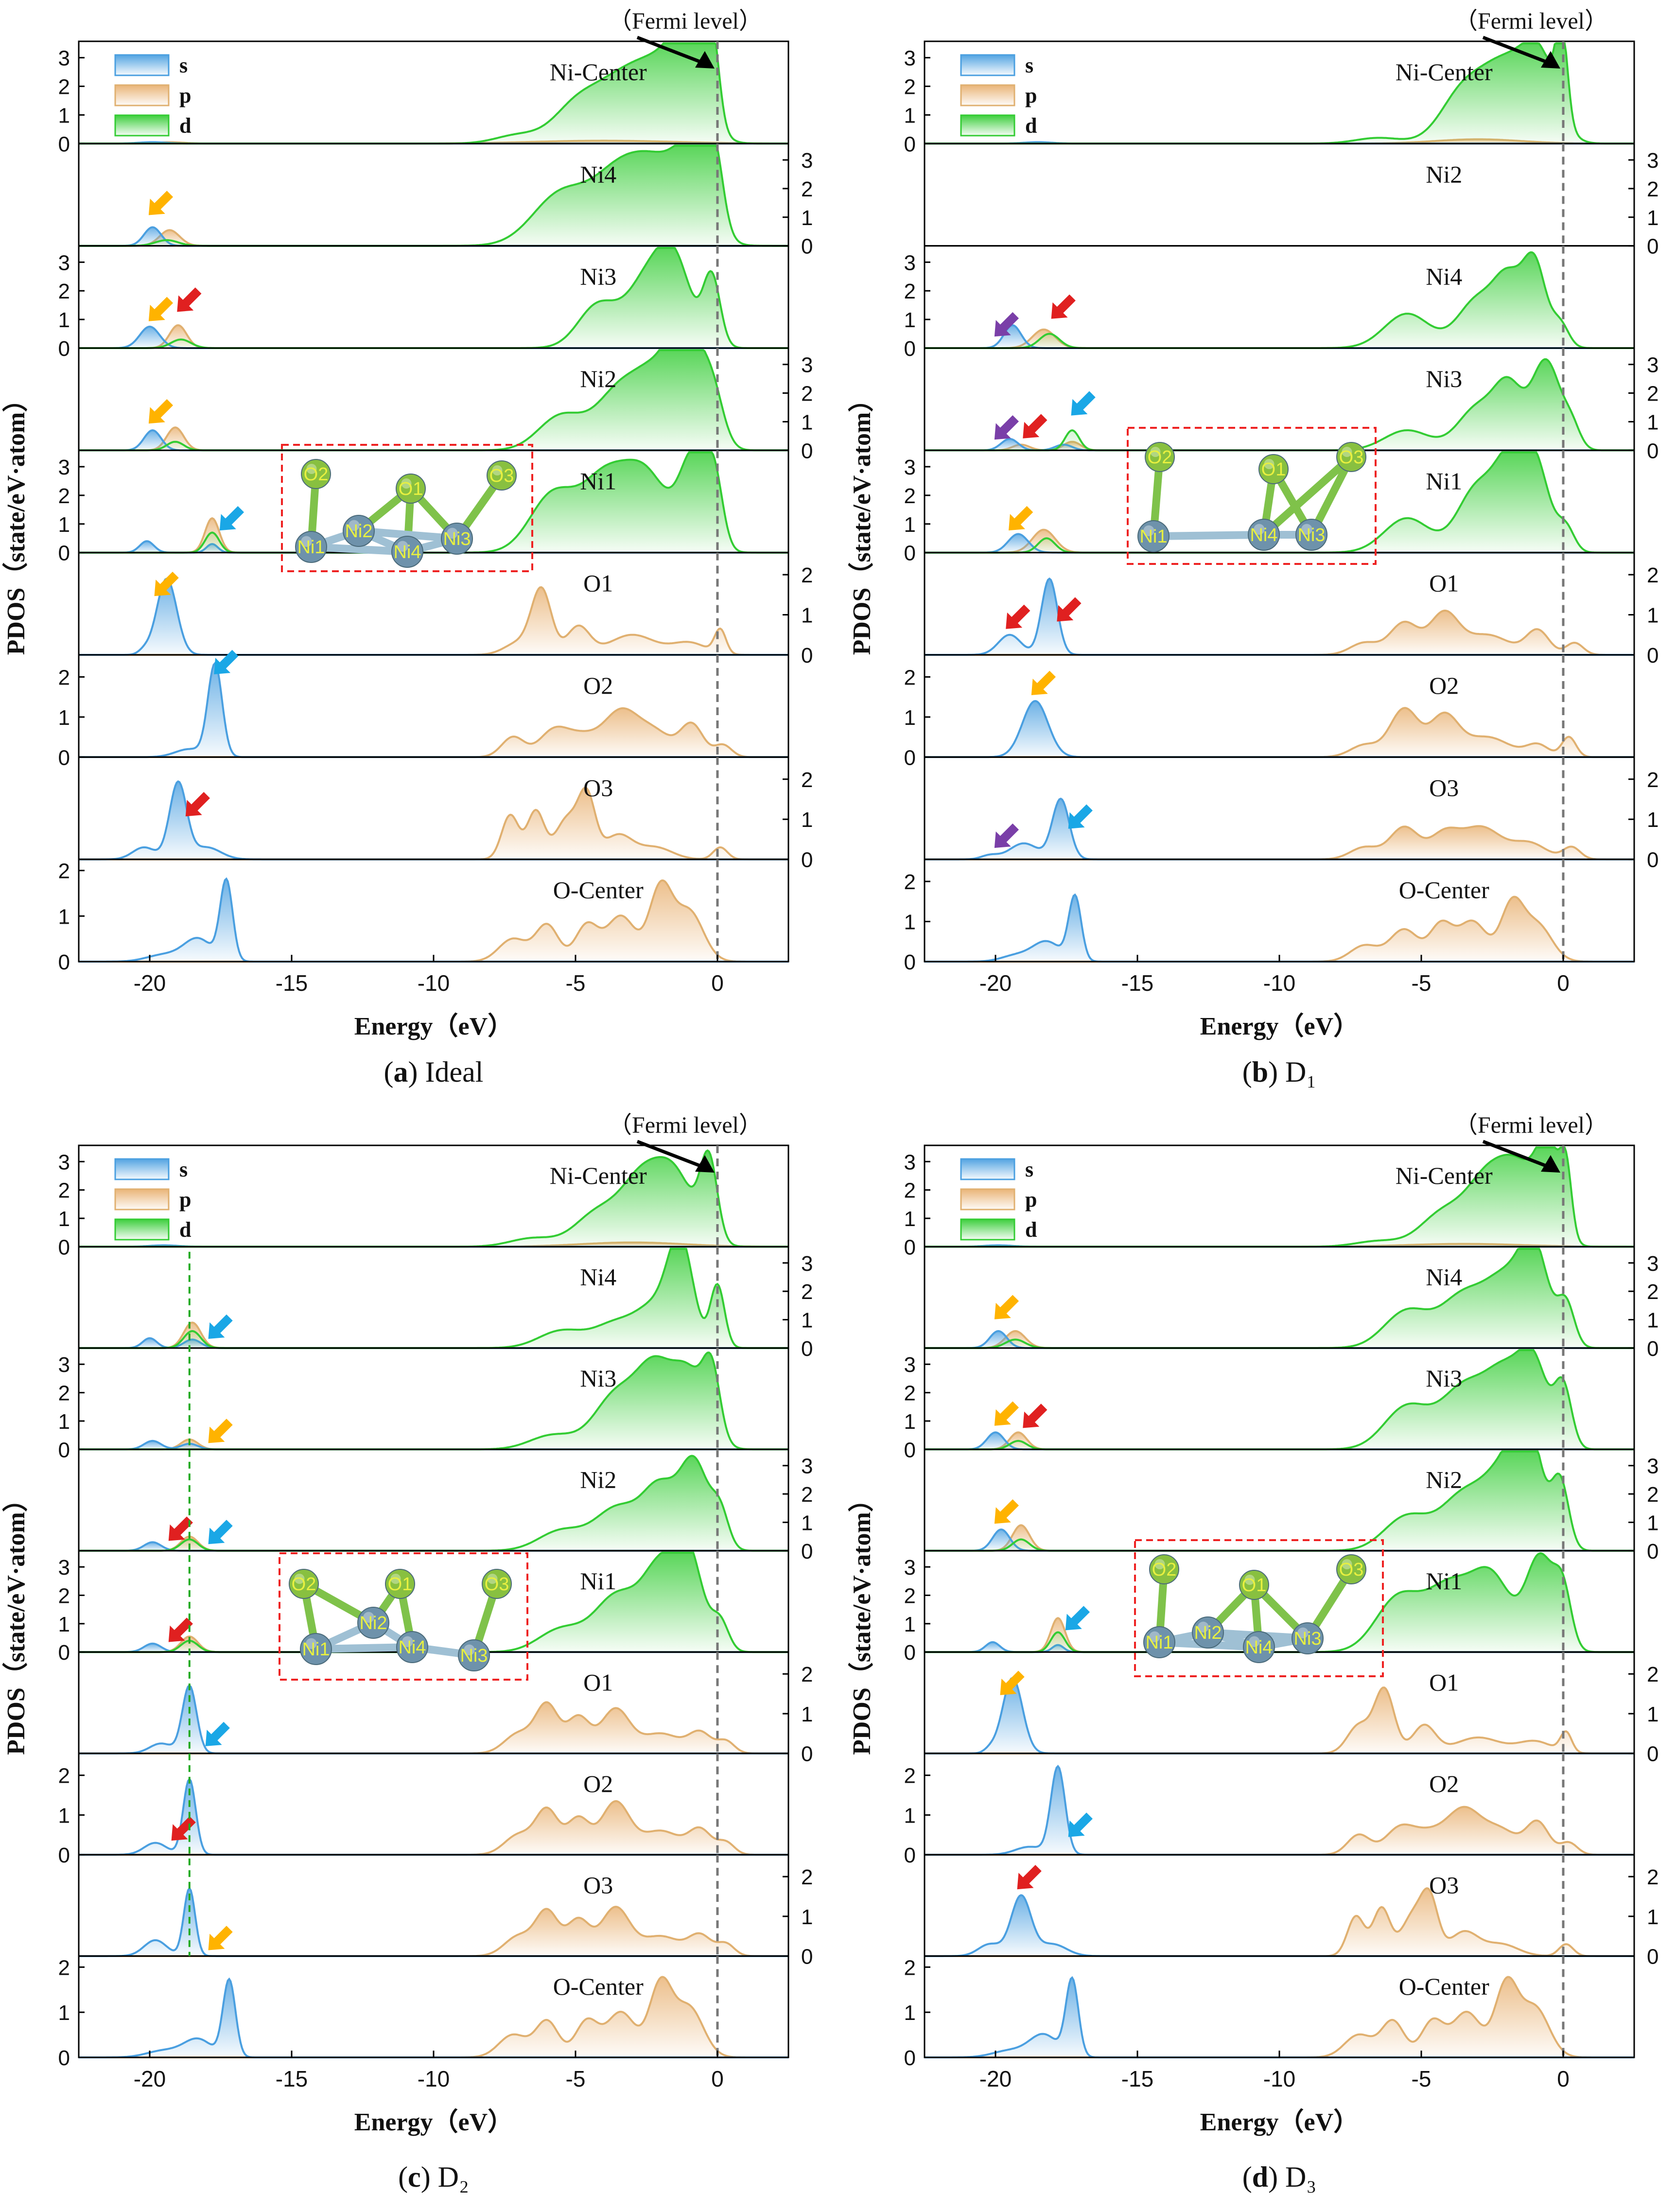 This screenshot has width=1676, height=2212. Describe the element at coordinates (64, 758) in the screenshot. I see `ytick-label-a-6-0: 0` at that location.